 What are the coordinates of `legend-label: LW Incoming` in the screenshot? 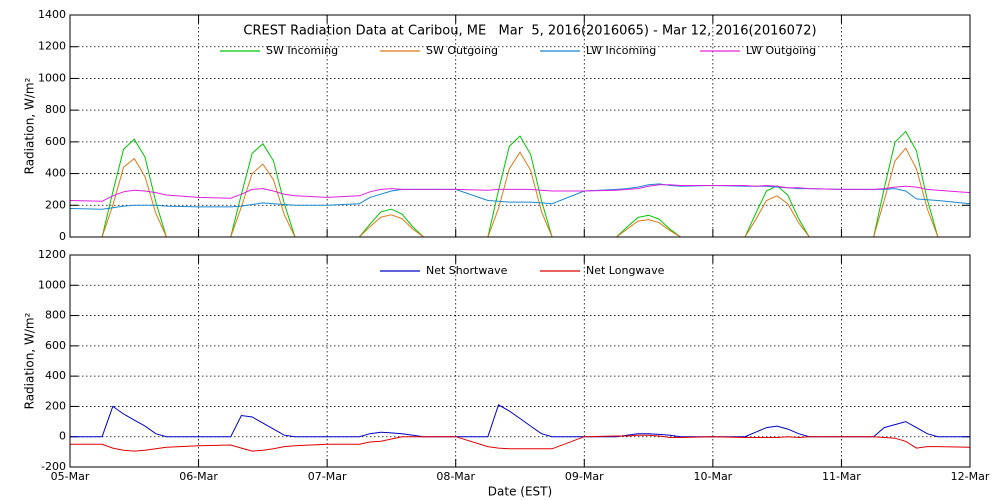 It's located at (621, 50).